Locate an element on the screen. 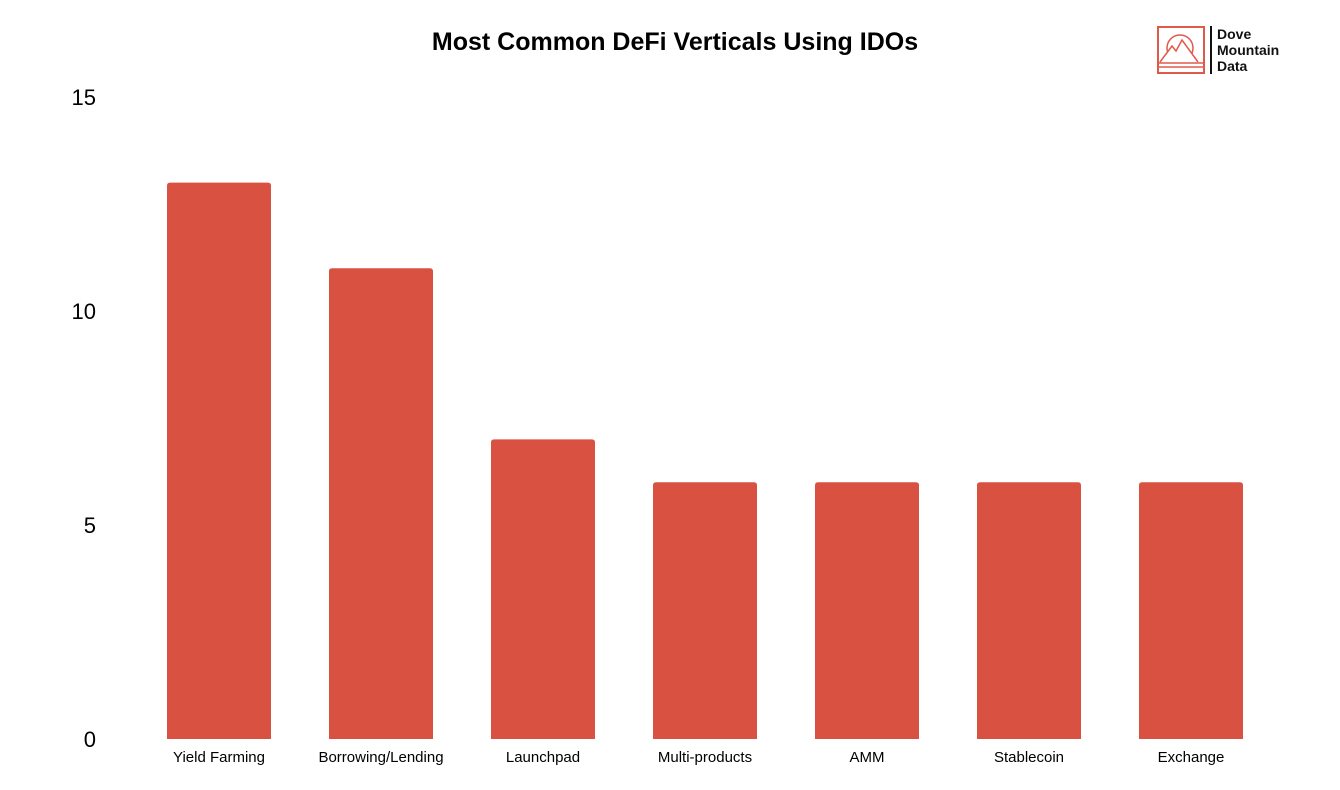  x-tick-label: Exchange is located at coordinates (1191, 757).